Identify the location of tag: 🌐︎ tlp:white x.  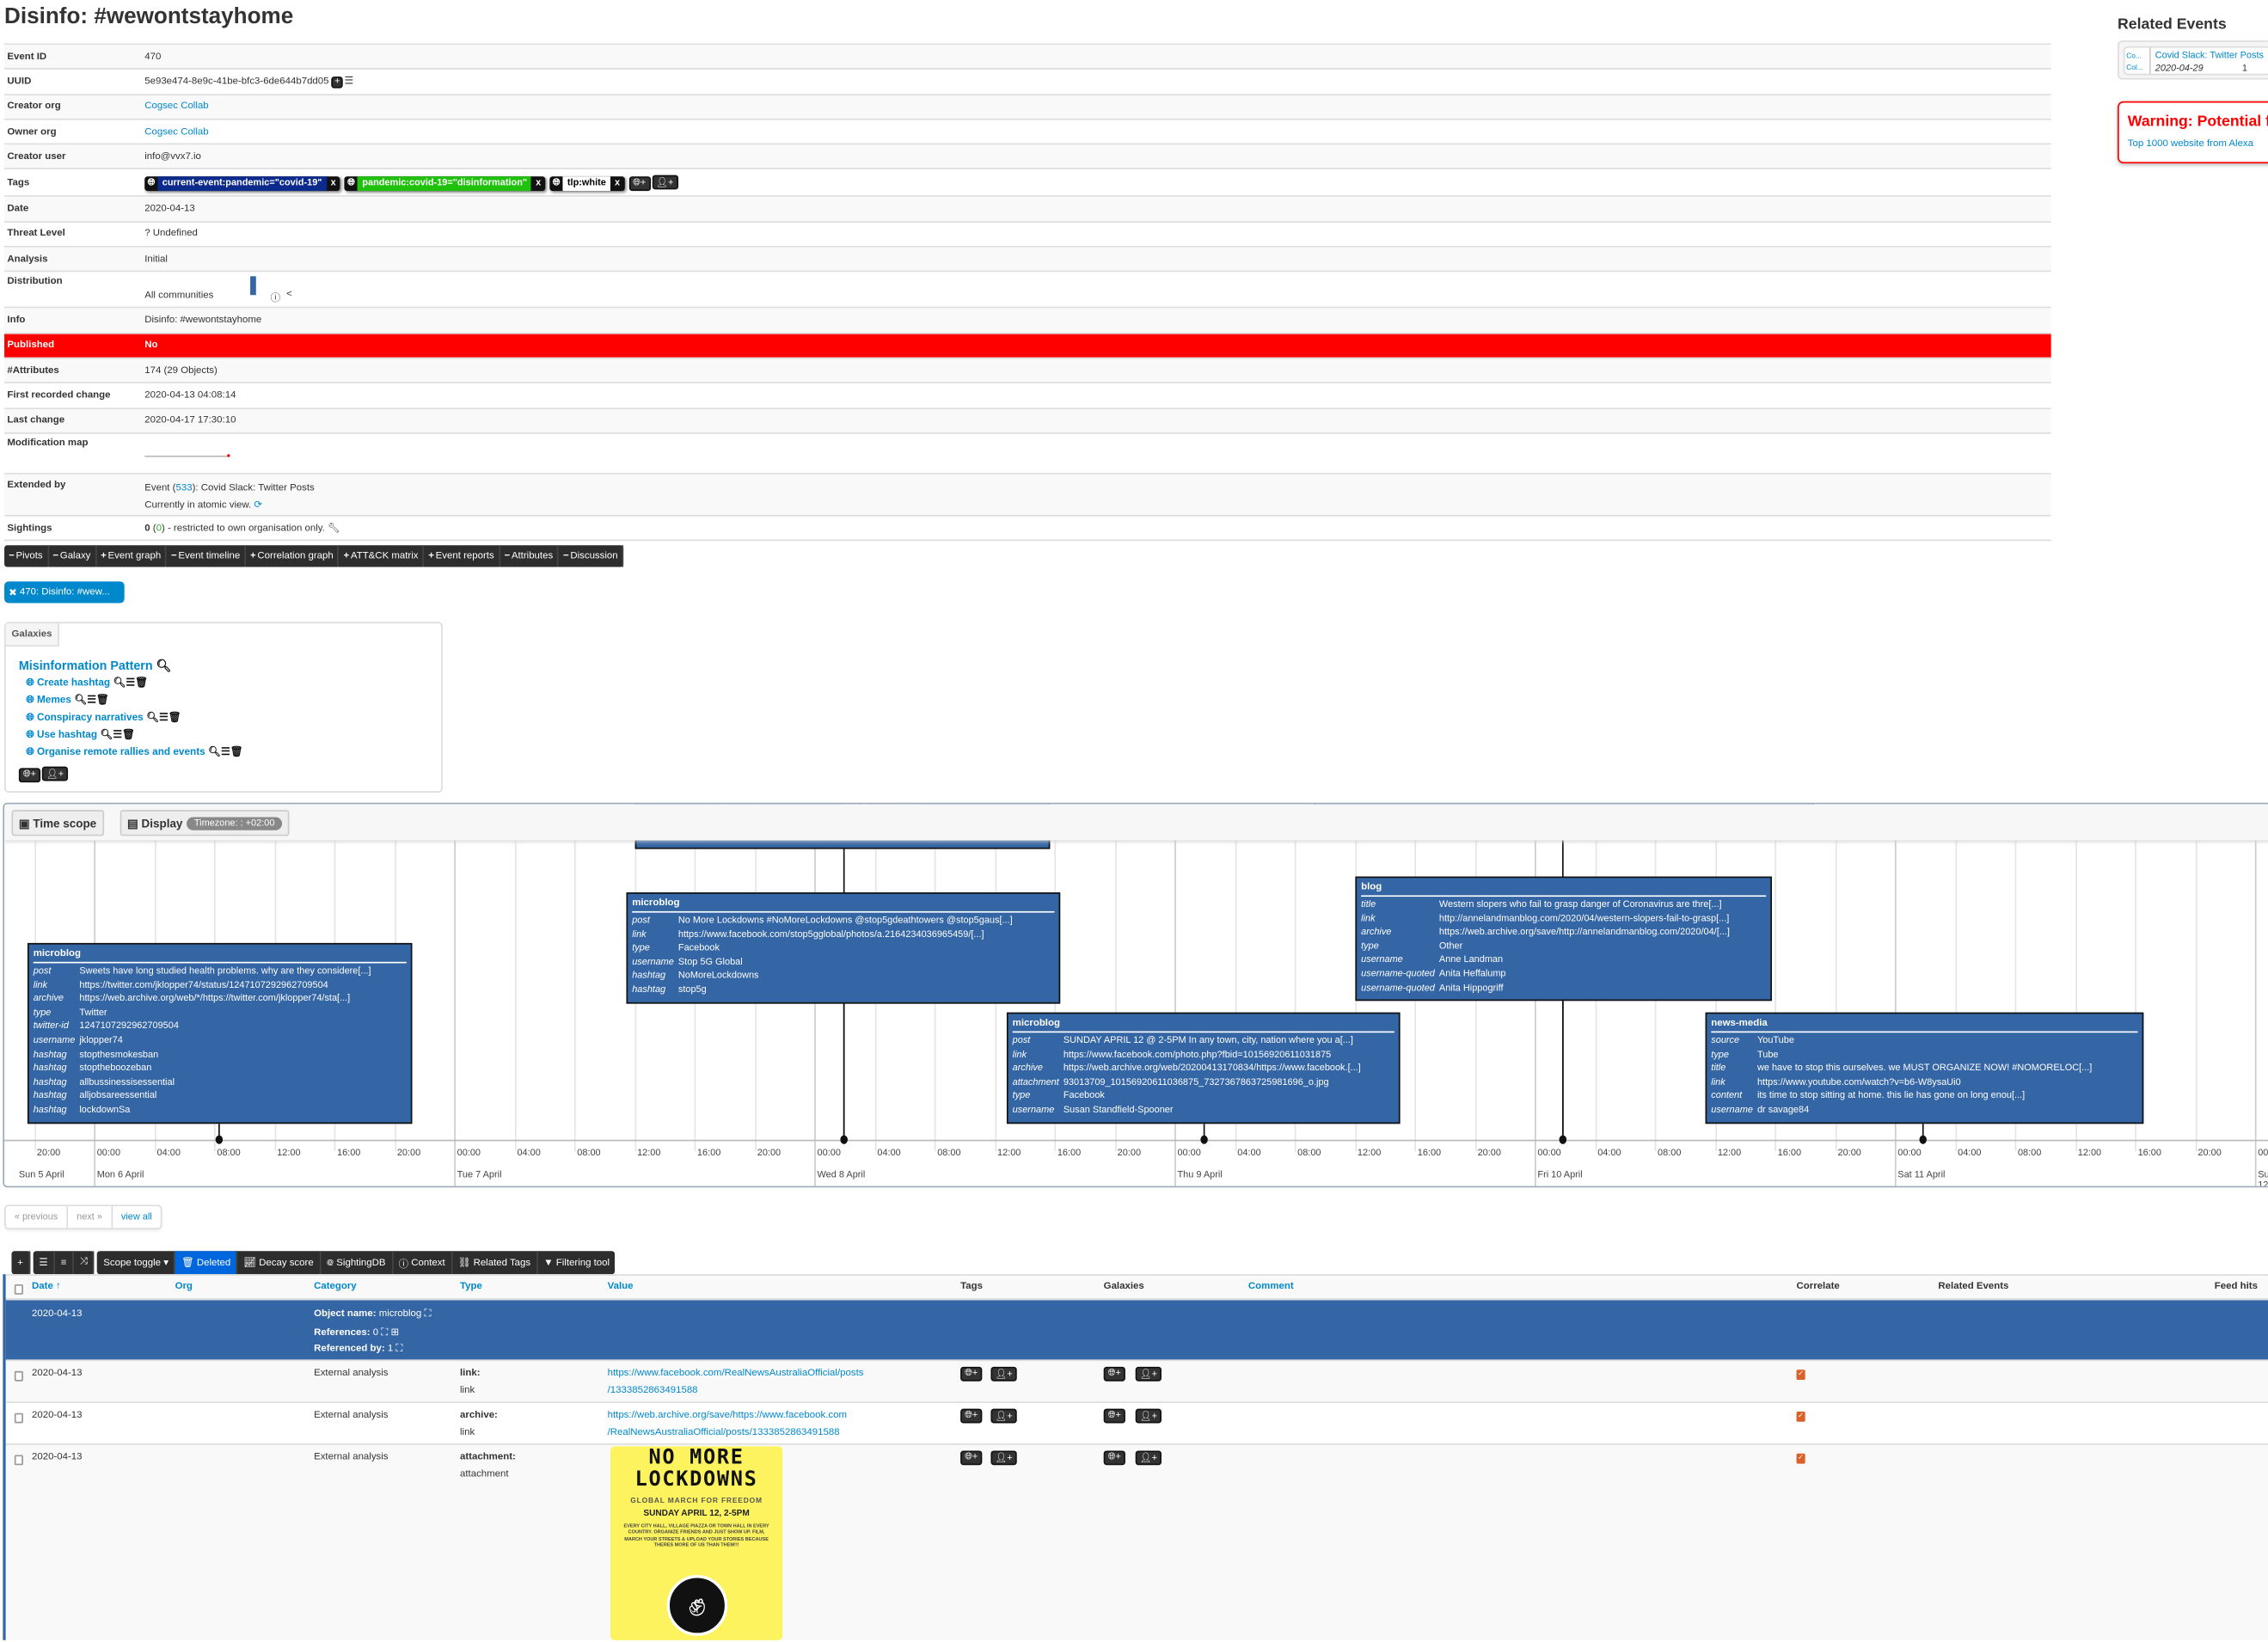
(587, 184).